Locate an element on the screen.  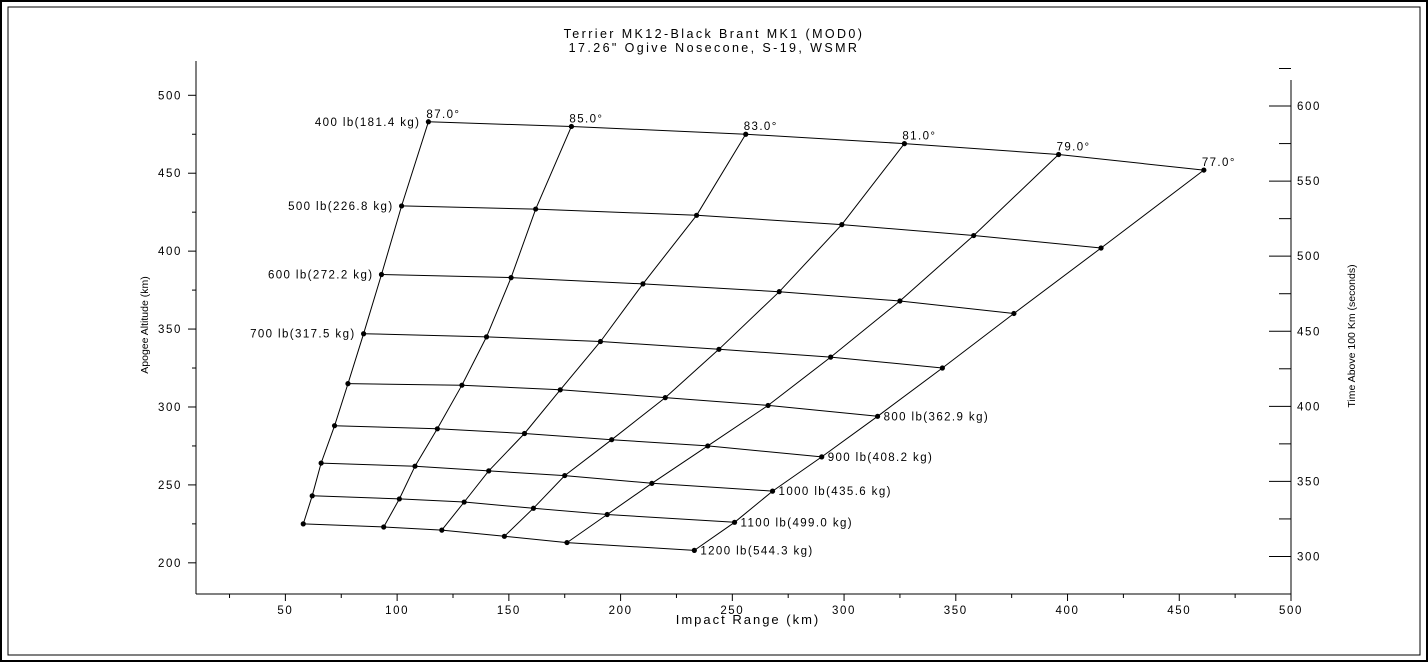
weight-label: 500 lb(226.8 kg) is located at coordinates (341, 207).